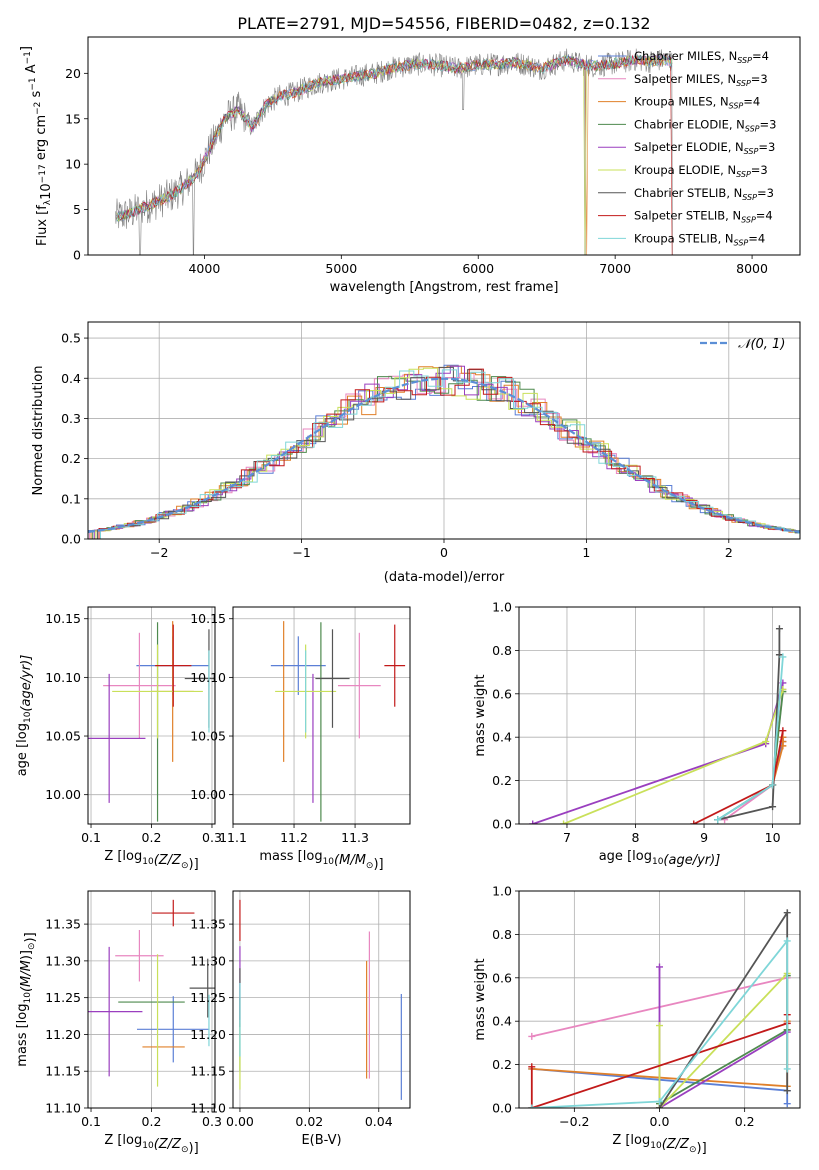 This screenshot has height=1170, width=819. Describe the element at coordinates (77, 255) in the screenshot. I see `y-tick-label: 0` at that location.